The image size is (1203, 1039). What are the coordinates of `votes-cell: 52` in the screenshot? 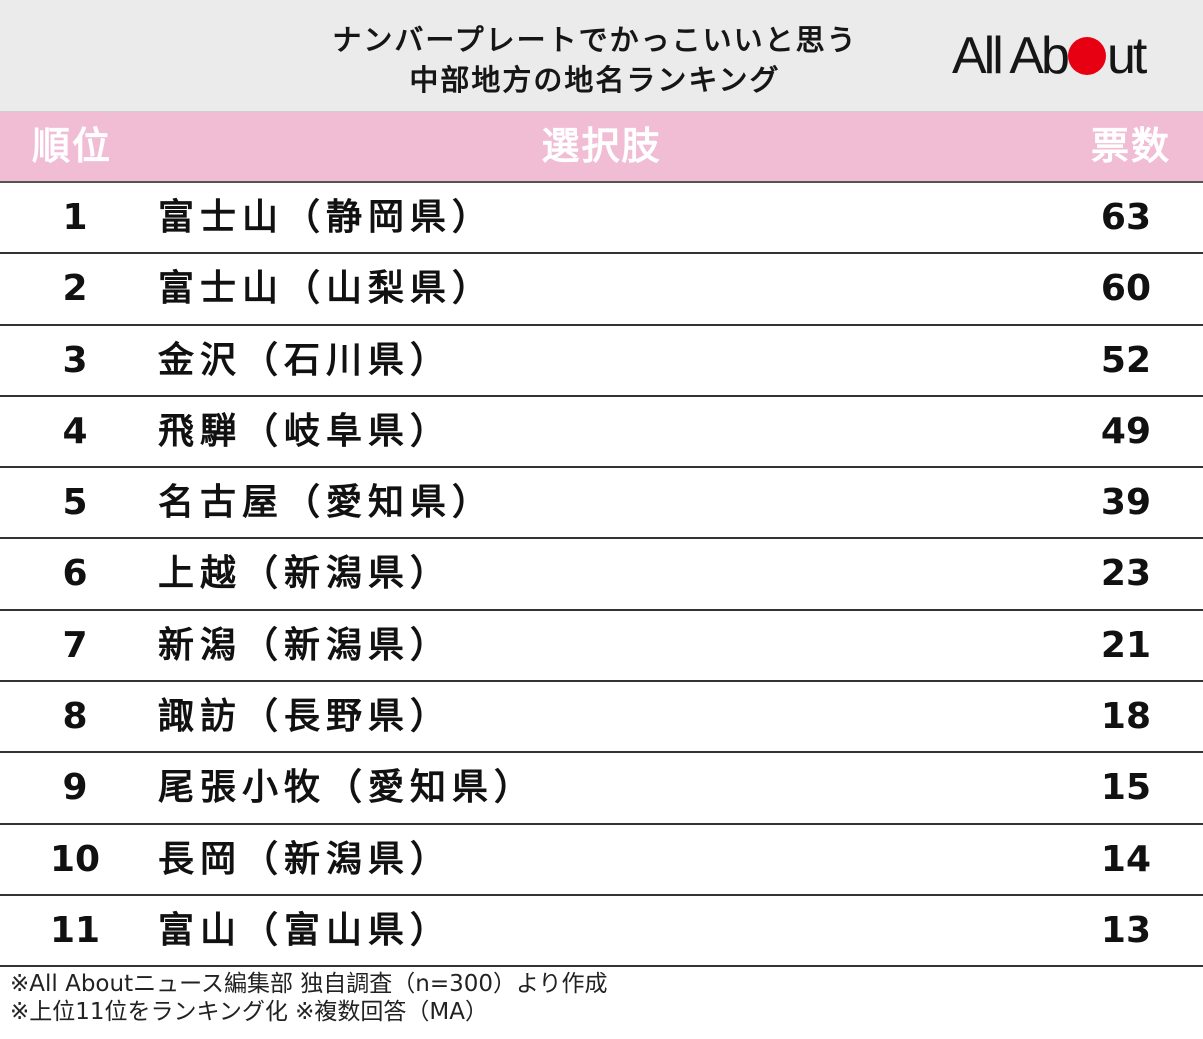 It's located at (1125, 360).